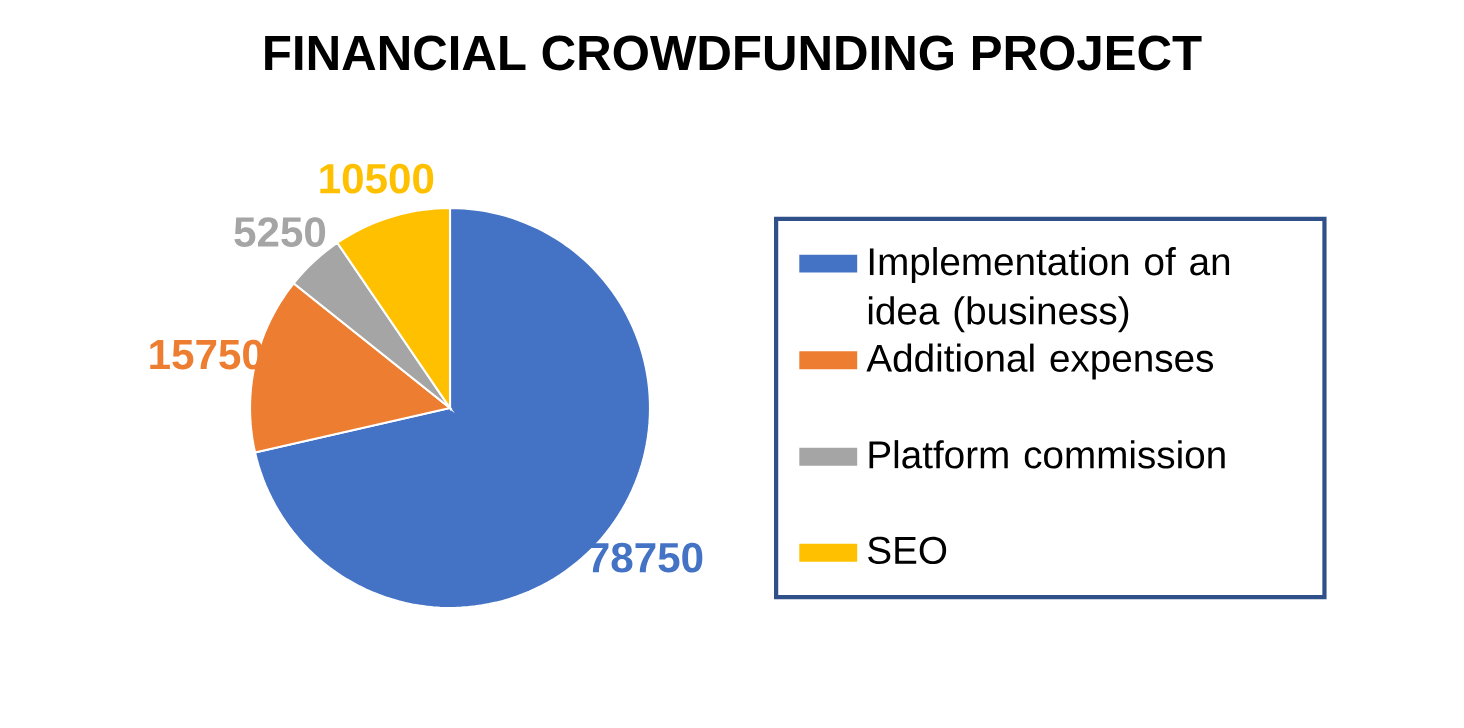  I want to click on data-label: 10500, so click(377, 178).